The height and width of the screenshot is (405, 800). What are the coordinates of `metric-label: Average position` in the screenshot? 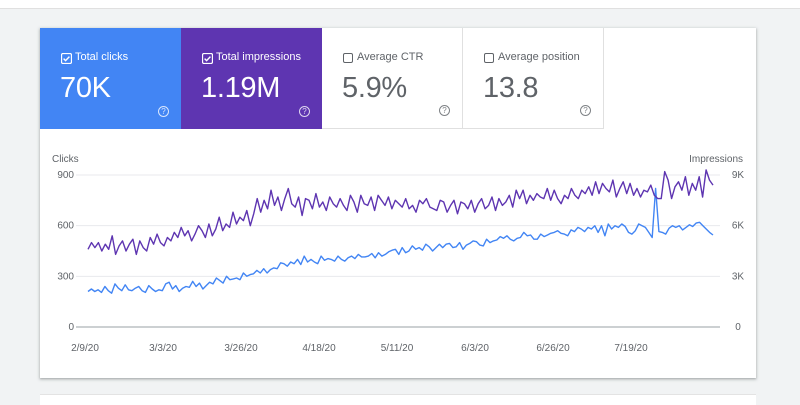 It's located at (539, 57).